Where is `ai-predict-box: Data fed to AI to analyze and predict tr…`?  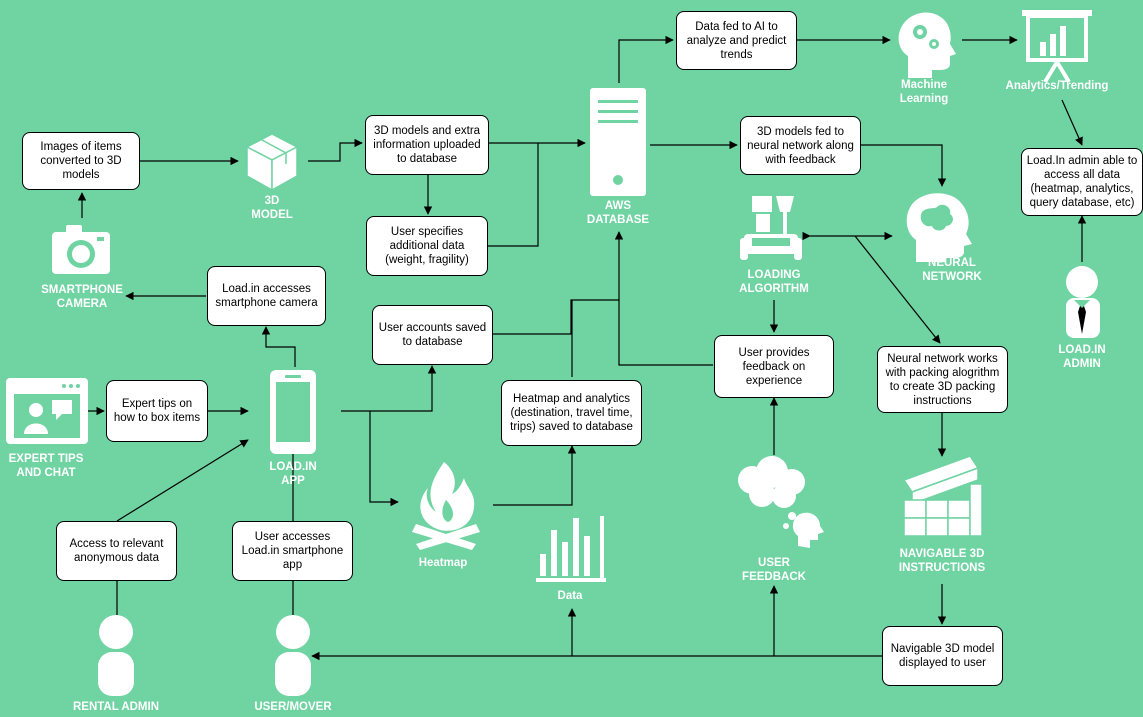
ai-predict-box: Data fed to AI to analyze and predict tr… is located at coordinates (736, 40).